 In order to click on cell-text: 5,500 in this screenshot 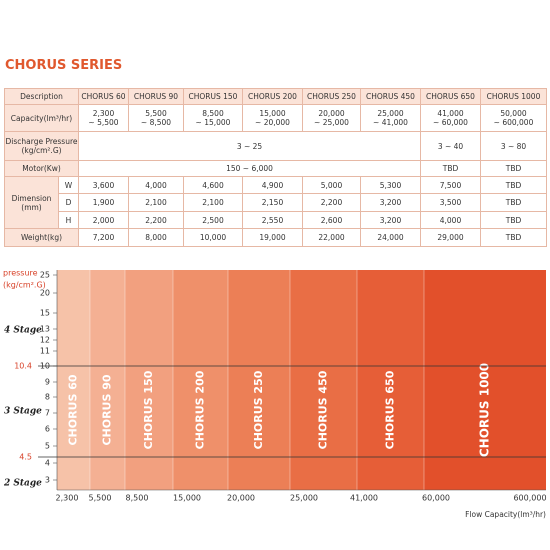, I will do `click(156, 113)`.